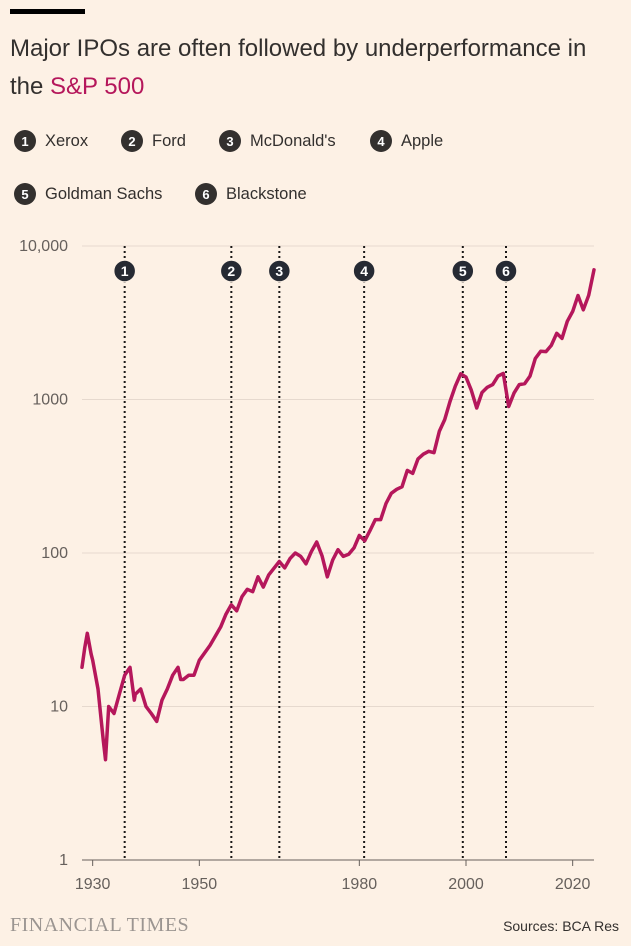 The width and height of the screenshot is (631, 946). I want to click on legend-marker: 5, so click(25, 194).